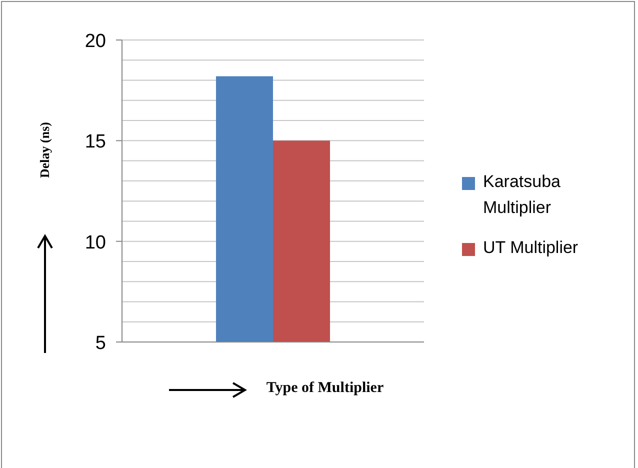 The height and width of the screenshot is (468, 638). What do you see at coordinates (95, 142) in the screenshot?
I see `y-tick-label: 15` at bounding box center [95, 142].